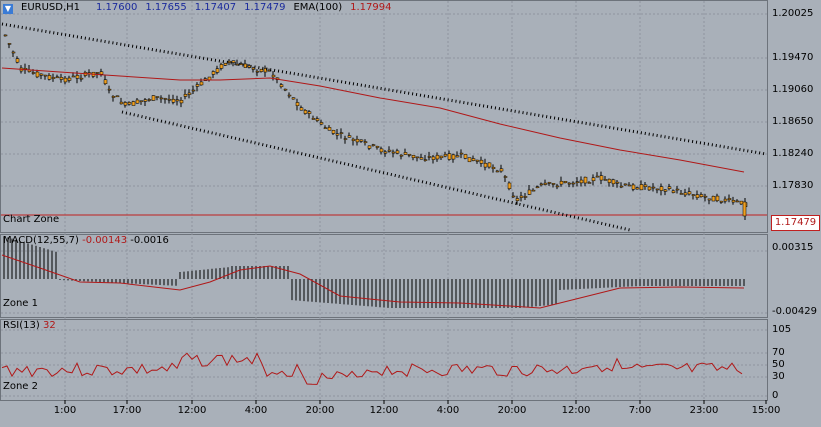 Image resolution: width=821 pixels, height=427 pixels. Describe the element at coordinates (766, 410) in the screenshot. I see `time-axis-label: 15:00` at that location.